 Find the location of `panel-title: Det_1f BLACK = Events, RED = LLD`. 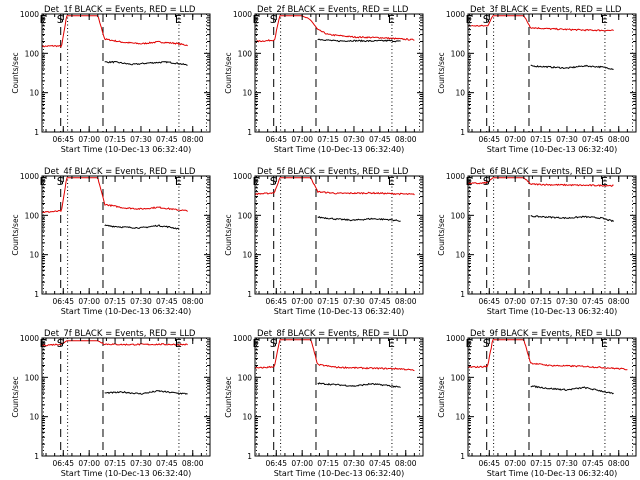

panel-title: Det_1f BLACK = Events, RED = LLD is located at coordinates (120, 10).